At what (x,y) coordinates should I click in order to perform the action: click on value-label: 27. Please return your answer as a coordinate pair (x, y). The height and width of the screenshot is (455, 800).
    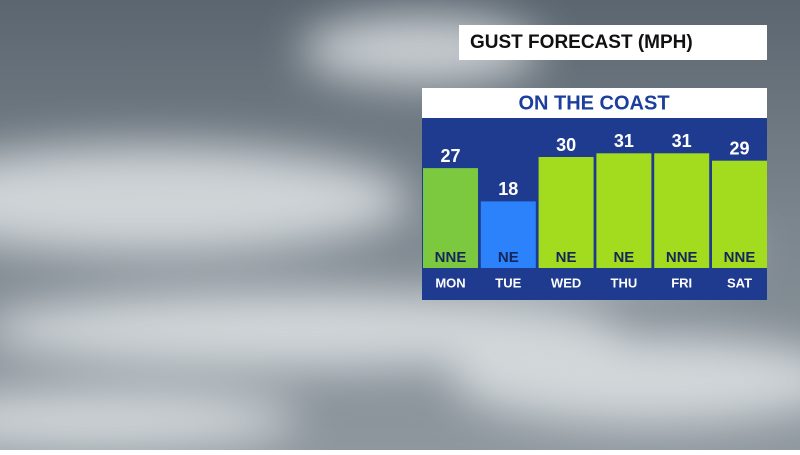
    Looking at the image, I should click on (450, 156).